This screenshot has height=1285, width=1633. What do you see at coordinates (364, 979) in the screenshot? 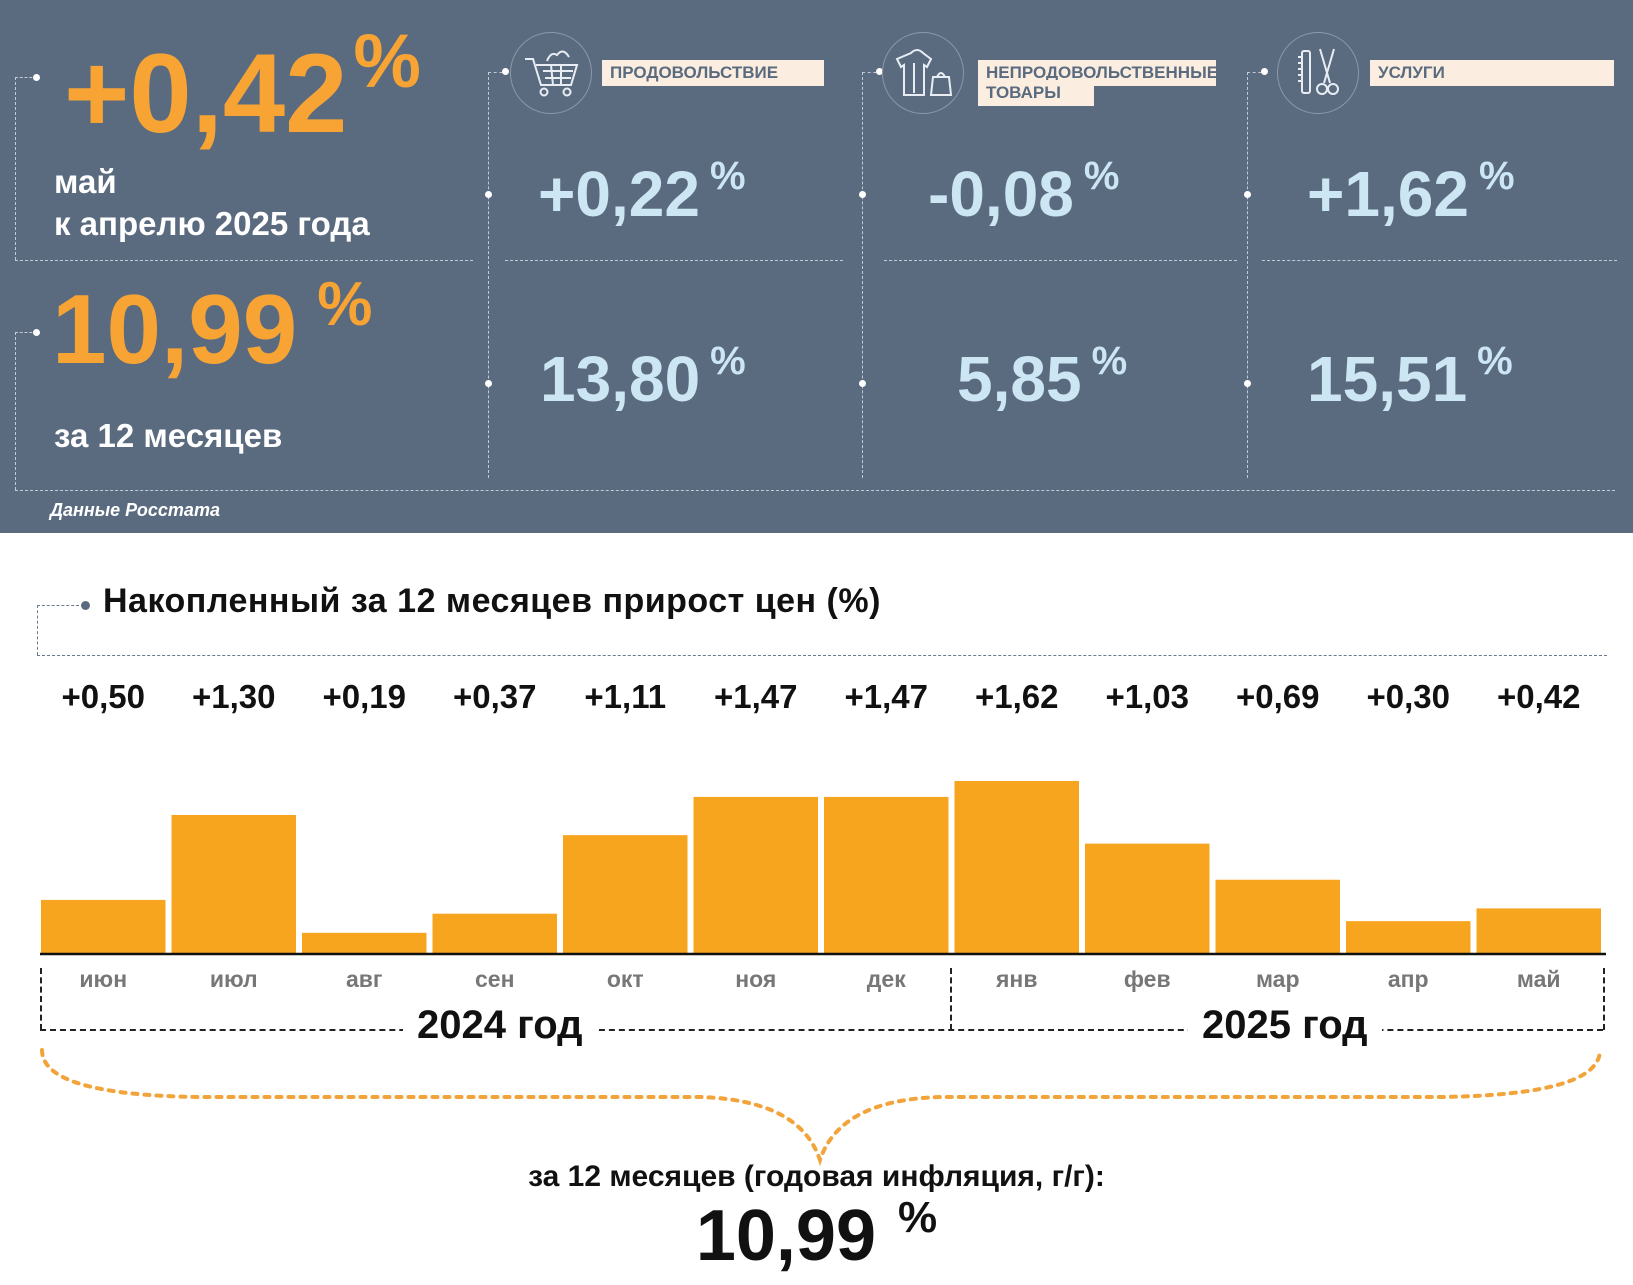
I see `month-tick-label: авг` at bounding box center [364, 979].